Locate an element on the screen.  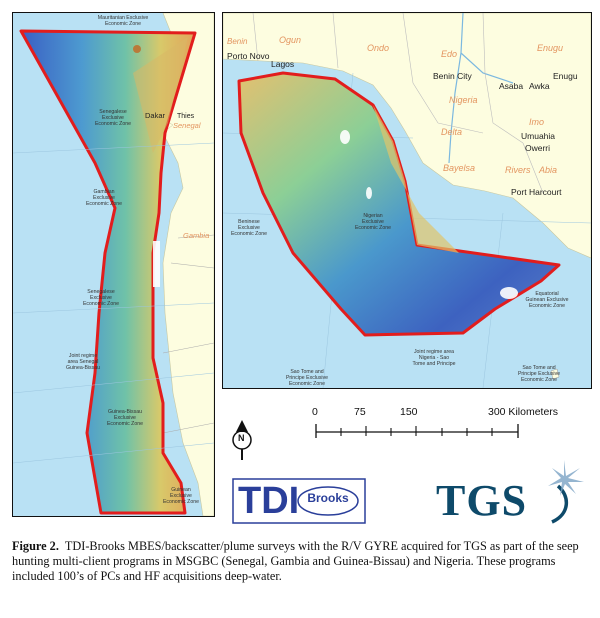
right-shelf-highlight is located at coordinates (416, 179).